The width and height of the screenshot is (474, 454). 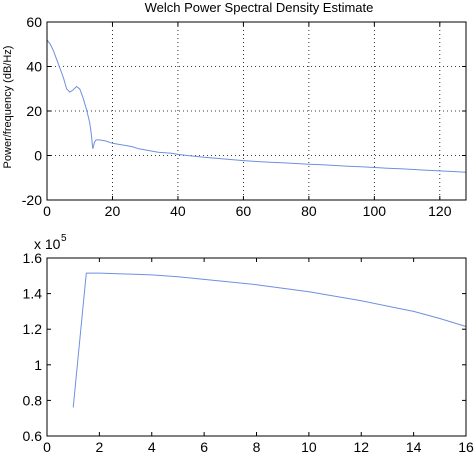 I want to click on x-tick-label: 6, so click(x=204, y=446).